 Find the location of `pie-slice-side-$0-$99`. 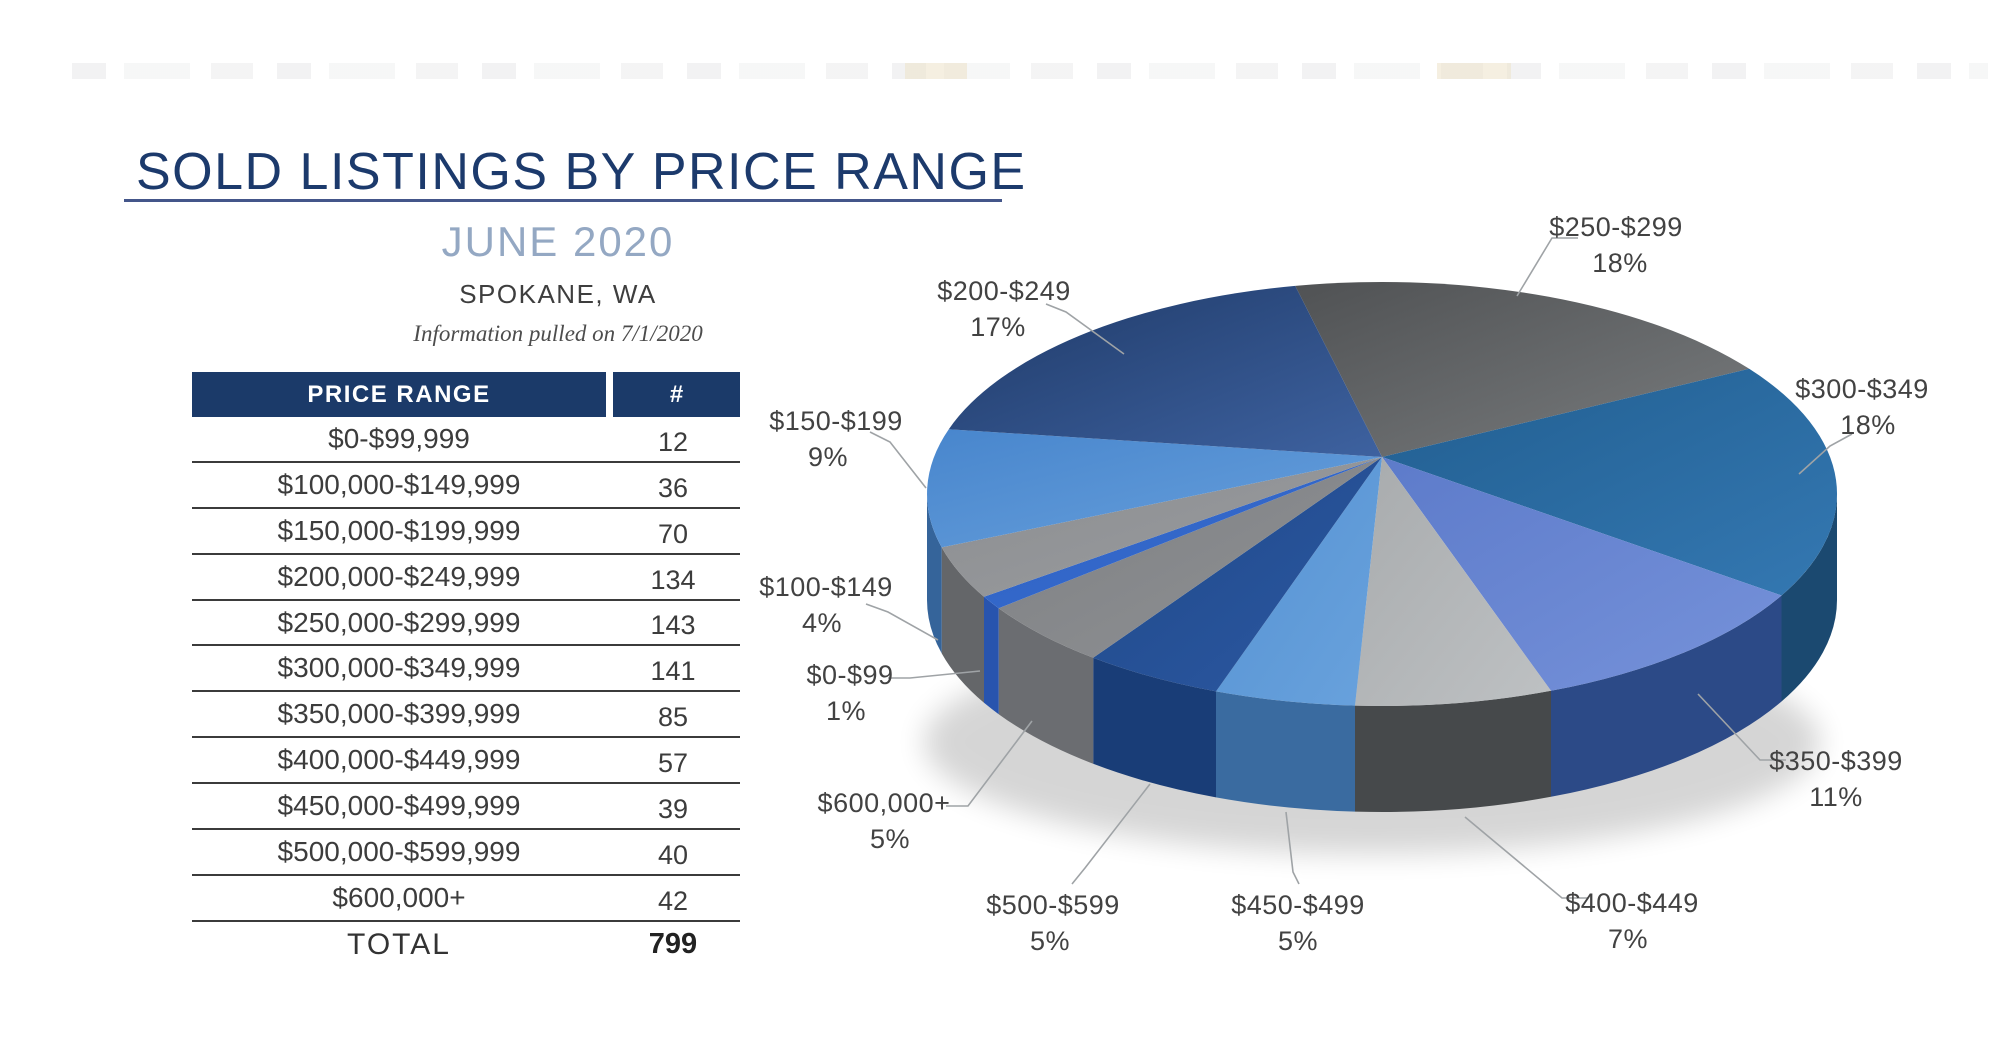

pie-slice-side-$0-$99 is located at coordinates (991, 655).